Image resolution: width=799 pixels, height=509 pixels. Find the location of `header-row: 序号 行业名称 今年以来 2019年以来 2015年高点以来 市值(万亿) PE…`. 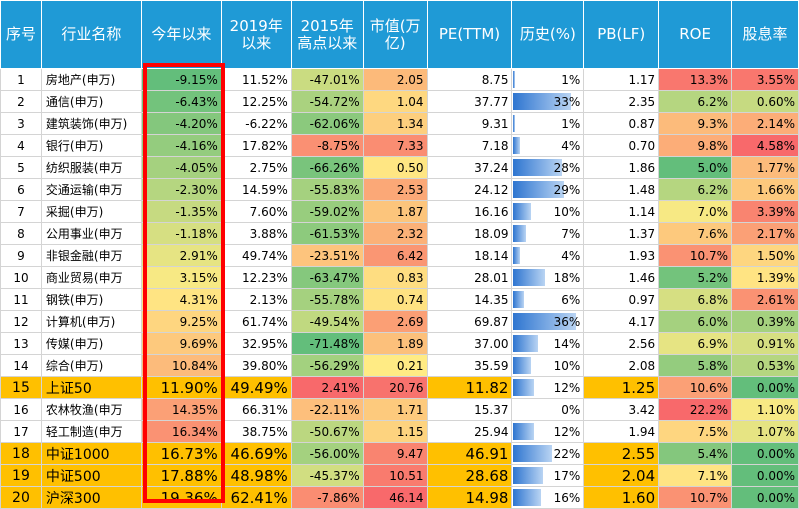

header-row: 序号 行业名称 今年以来 2019年以来 2015年高点以来 市值(万亿) PE… is located at coordinates (399, 34).